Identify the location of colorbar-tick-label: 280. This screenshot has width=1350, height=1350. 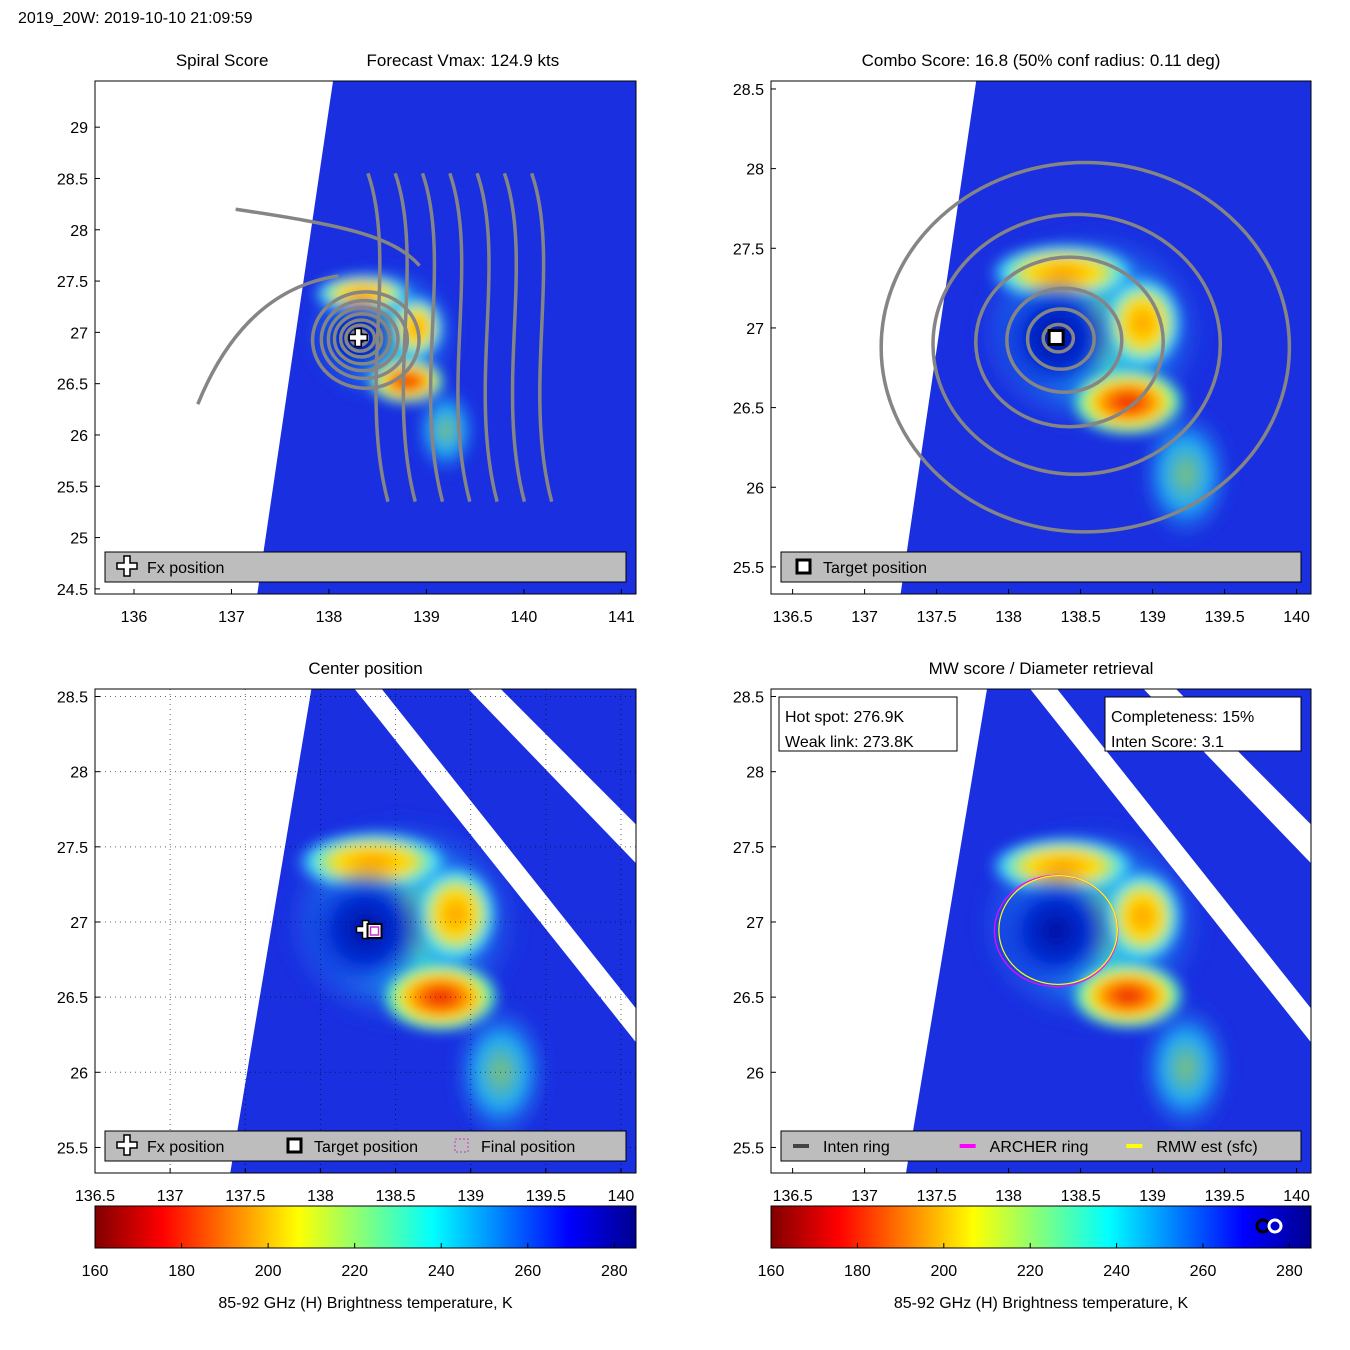
(614, 1271).